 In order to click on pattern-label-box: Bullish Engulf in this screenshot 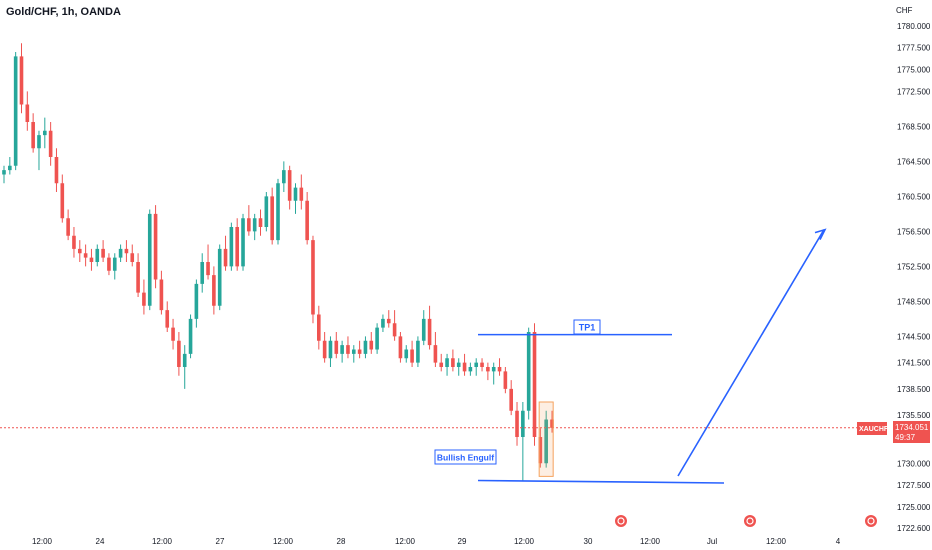, I will do `click(465, 457)`.